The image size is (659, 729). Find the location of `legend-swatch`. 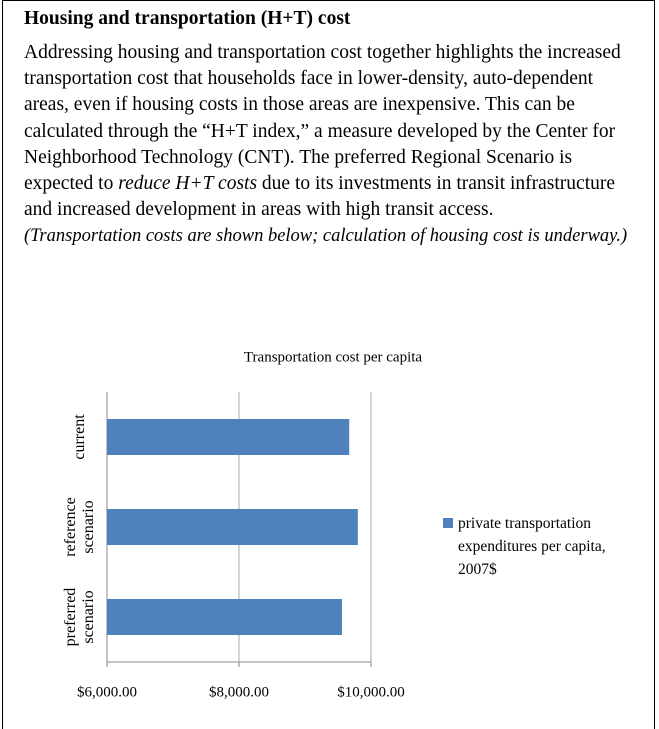

legend-swatch is located at coordinates (448, 523).